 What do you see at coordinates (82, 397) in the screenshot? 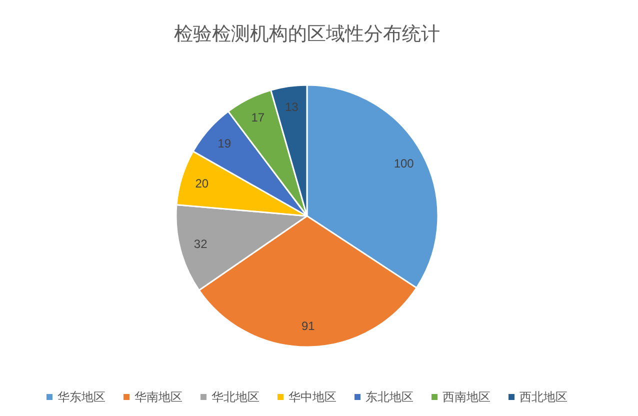
I see `legend-label: 华东地区` at bounding box center [82, 397].